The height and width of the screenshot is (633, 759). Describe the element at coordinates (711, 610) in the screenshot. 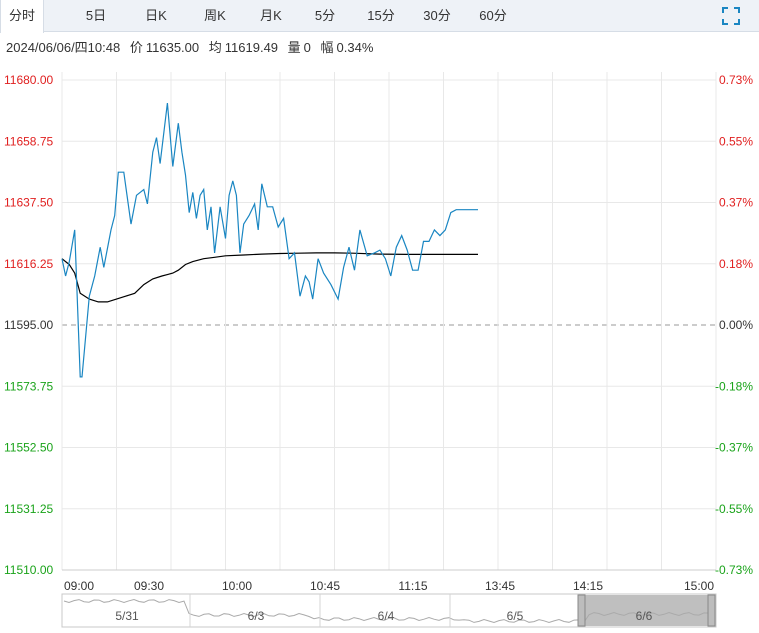

I see `navigator-right-handle` at that location.